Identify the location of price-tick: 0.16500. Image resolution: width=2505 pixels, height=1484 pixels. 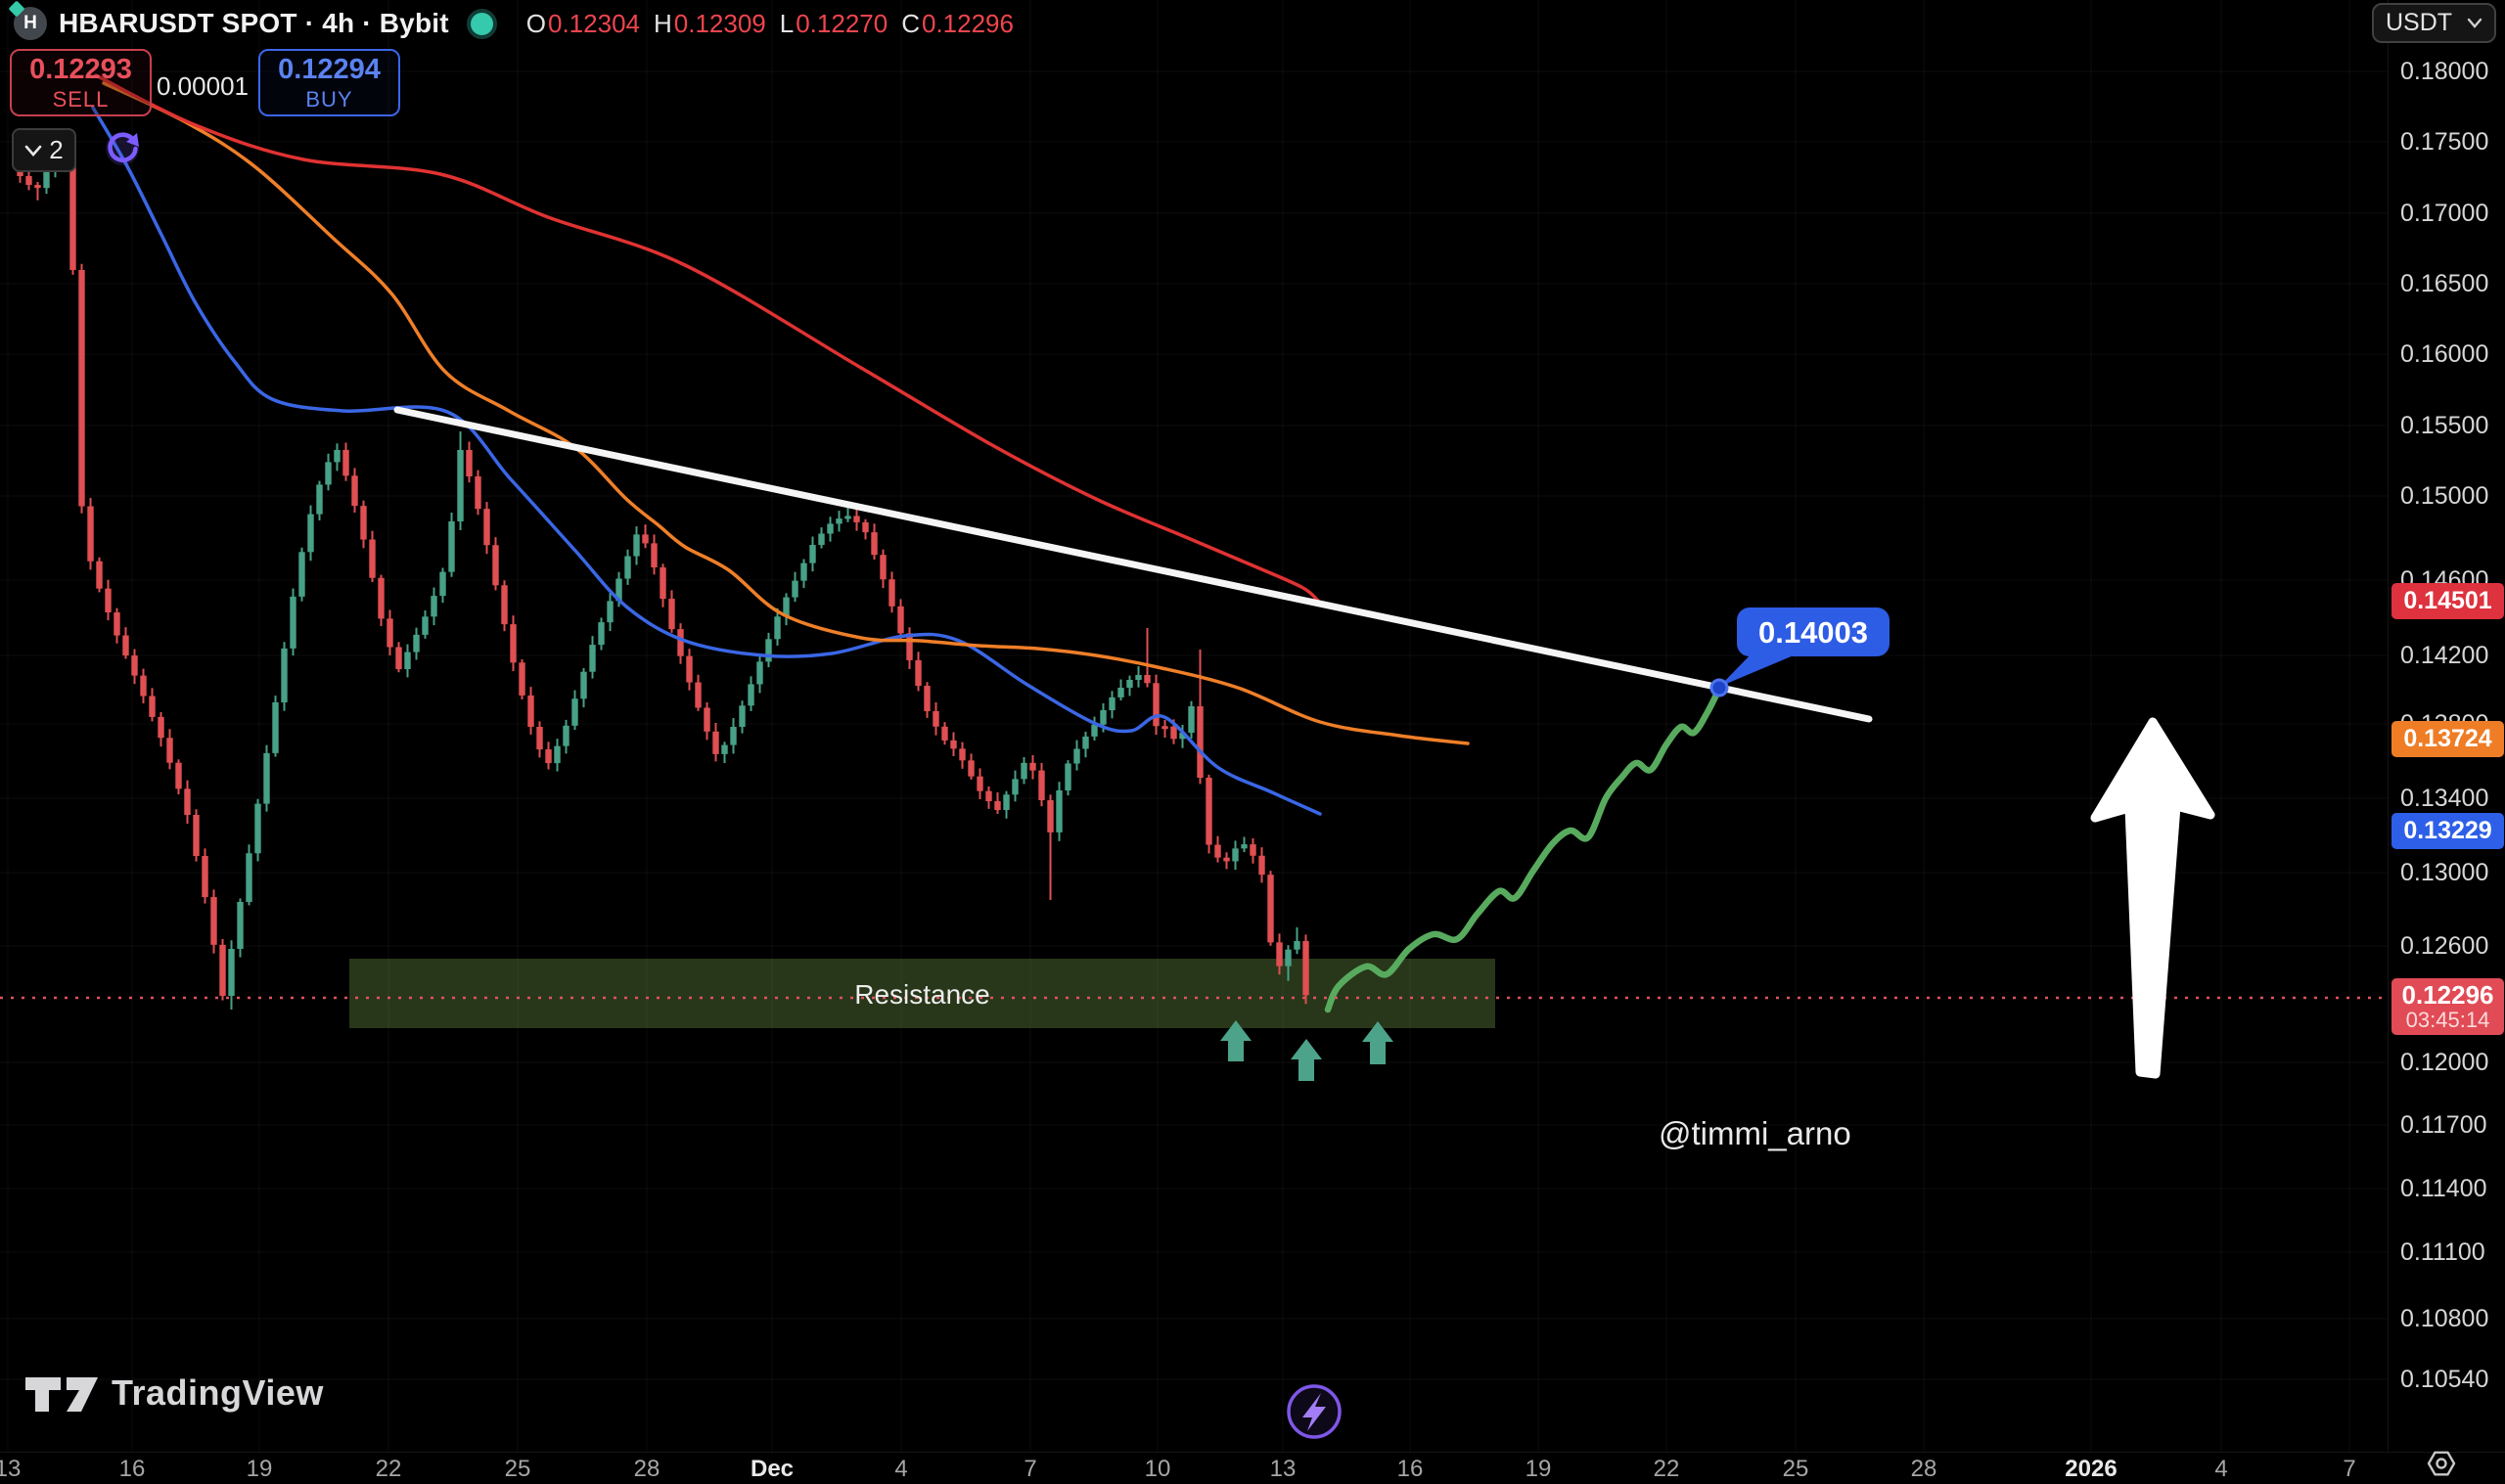
(2444, 283).